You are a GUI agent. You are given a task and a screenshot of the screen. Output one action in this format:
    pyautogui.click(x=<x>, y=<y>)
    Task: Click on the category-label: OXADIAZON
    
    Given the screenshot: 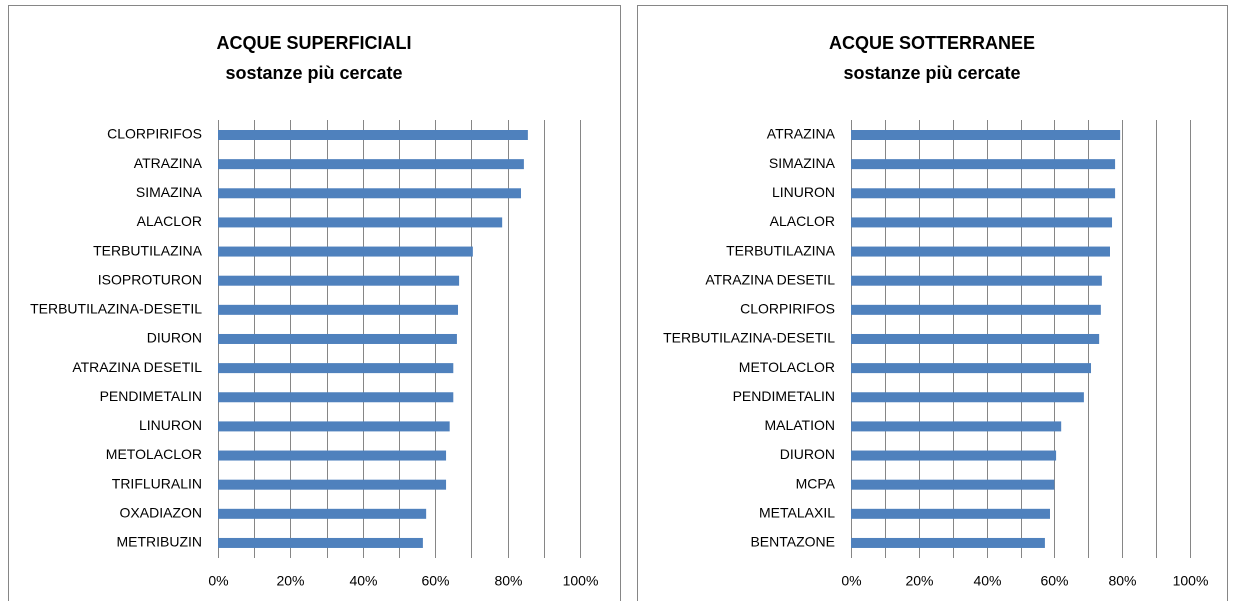 What is the action you would take?
    pyautogui.click(x=161, y=513)
    